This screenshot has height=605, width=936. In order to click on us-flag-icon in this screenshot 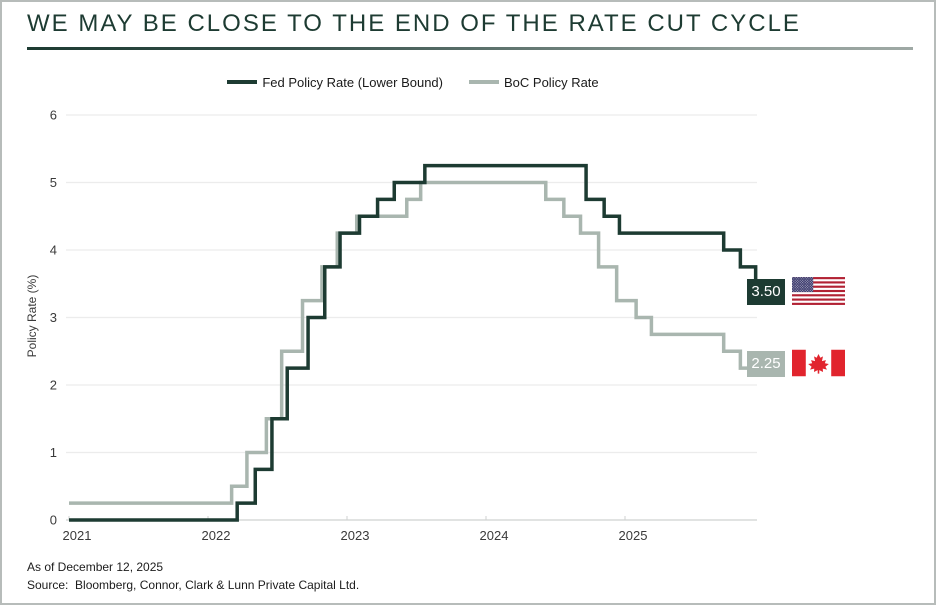, I will do `click(818, 291)`.